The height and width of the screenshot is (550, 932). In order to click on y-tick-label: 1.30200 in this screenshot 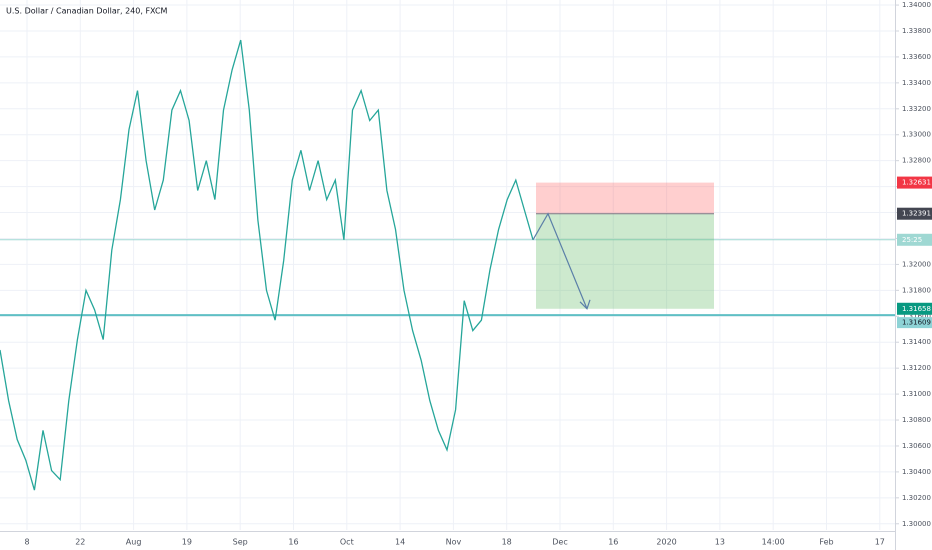, I will do `click(916, 498)`.